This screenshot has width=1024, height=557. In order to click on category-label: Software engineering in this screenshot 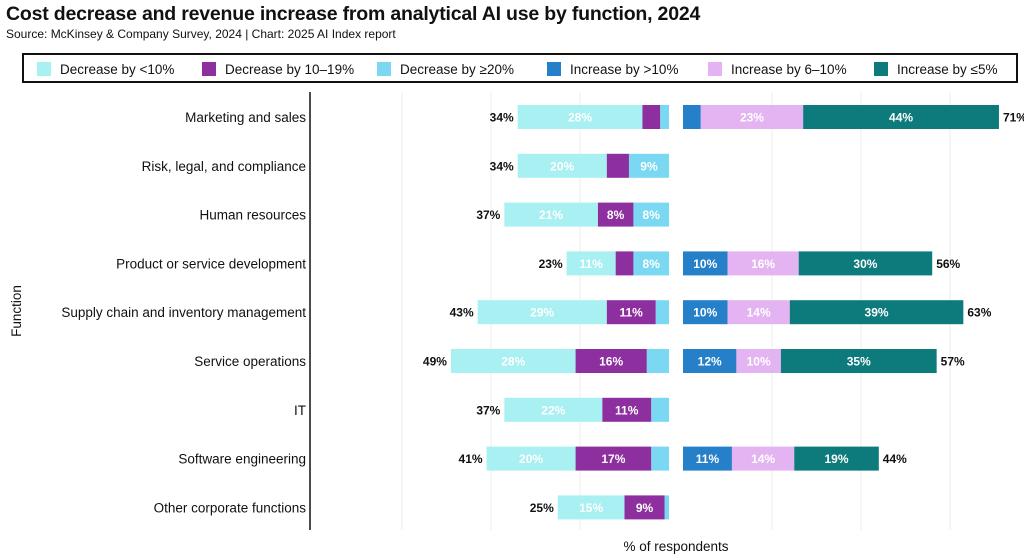, I will do `click(242, 459)`.